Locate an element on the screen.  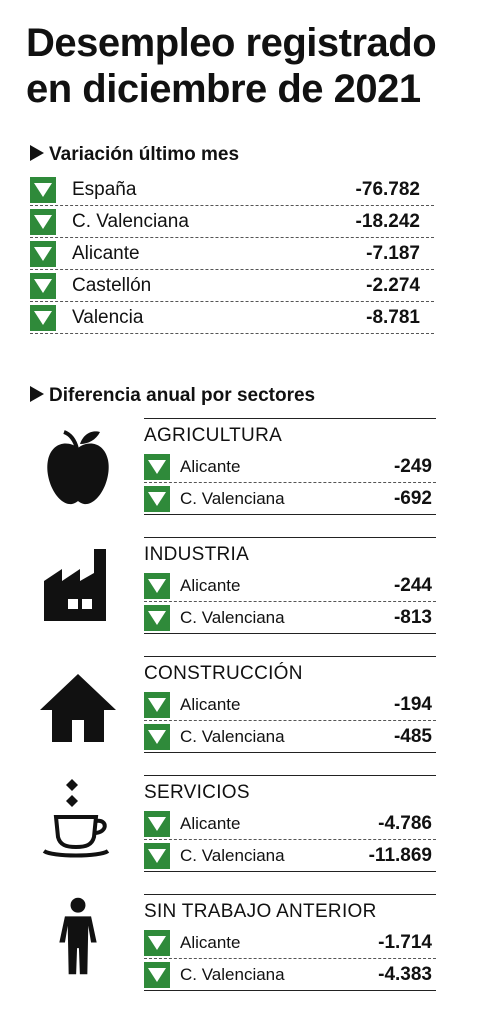
section-heading-sectores: Diferencia anual por sectores is located at coordinates (172, 396).